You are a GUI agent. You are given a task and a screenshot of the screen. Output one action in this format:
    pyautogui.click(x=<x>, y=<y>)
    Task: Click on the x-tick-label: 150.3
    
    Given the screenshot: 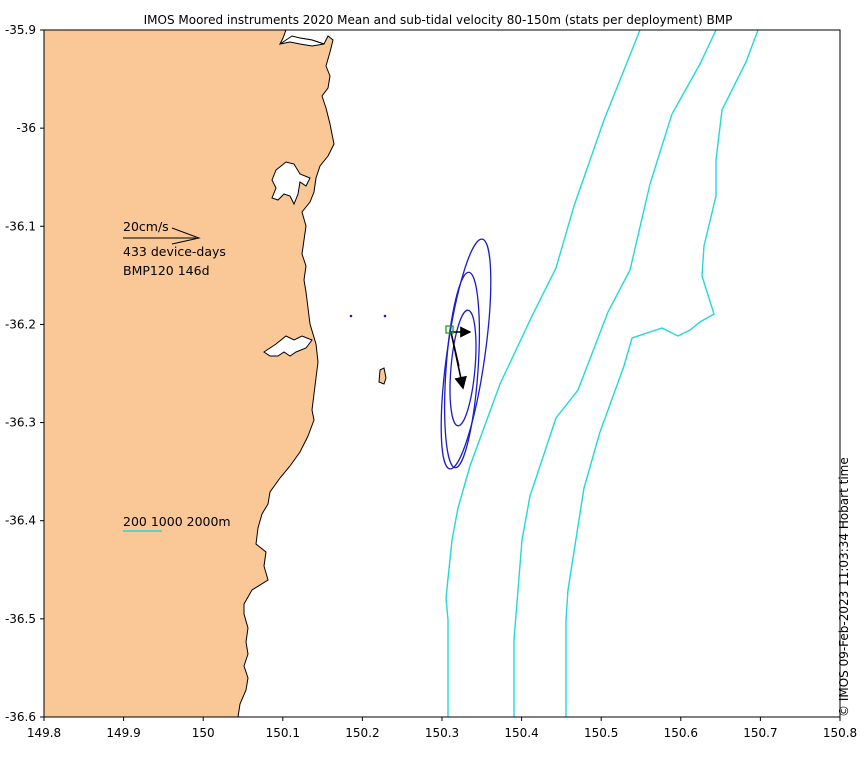 What is the action you would take?
    pyautogui.click(x=442, y=733)
    